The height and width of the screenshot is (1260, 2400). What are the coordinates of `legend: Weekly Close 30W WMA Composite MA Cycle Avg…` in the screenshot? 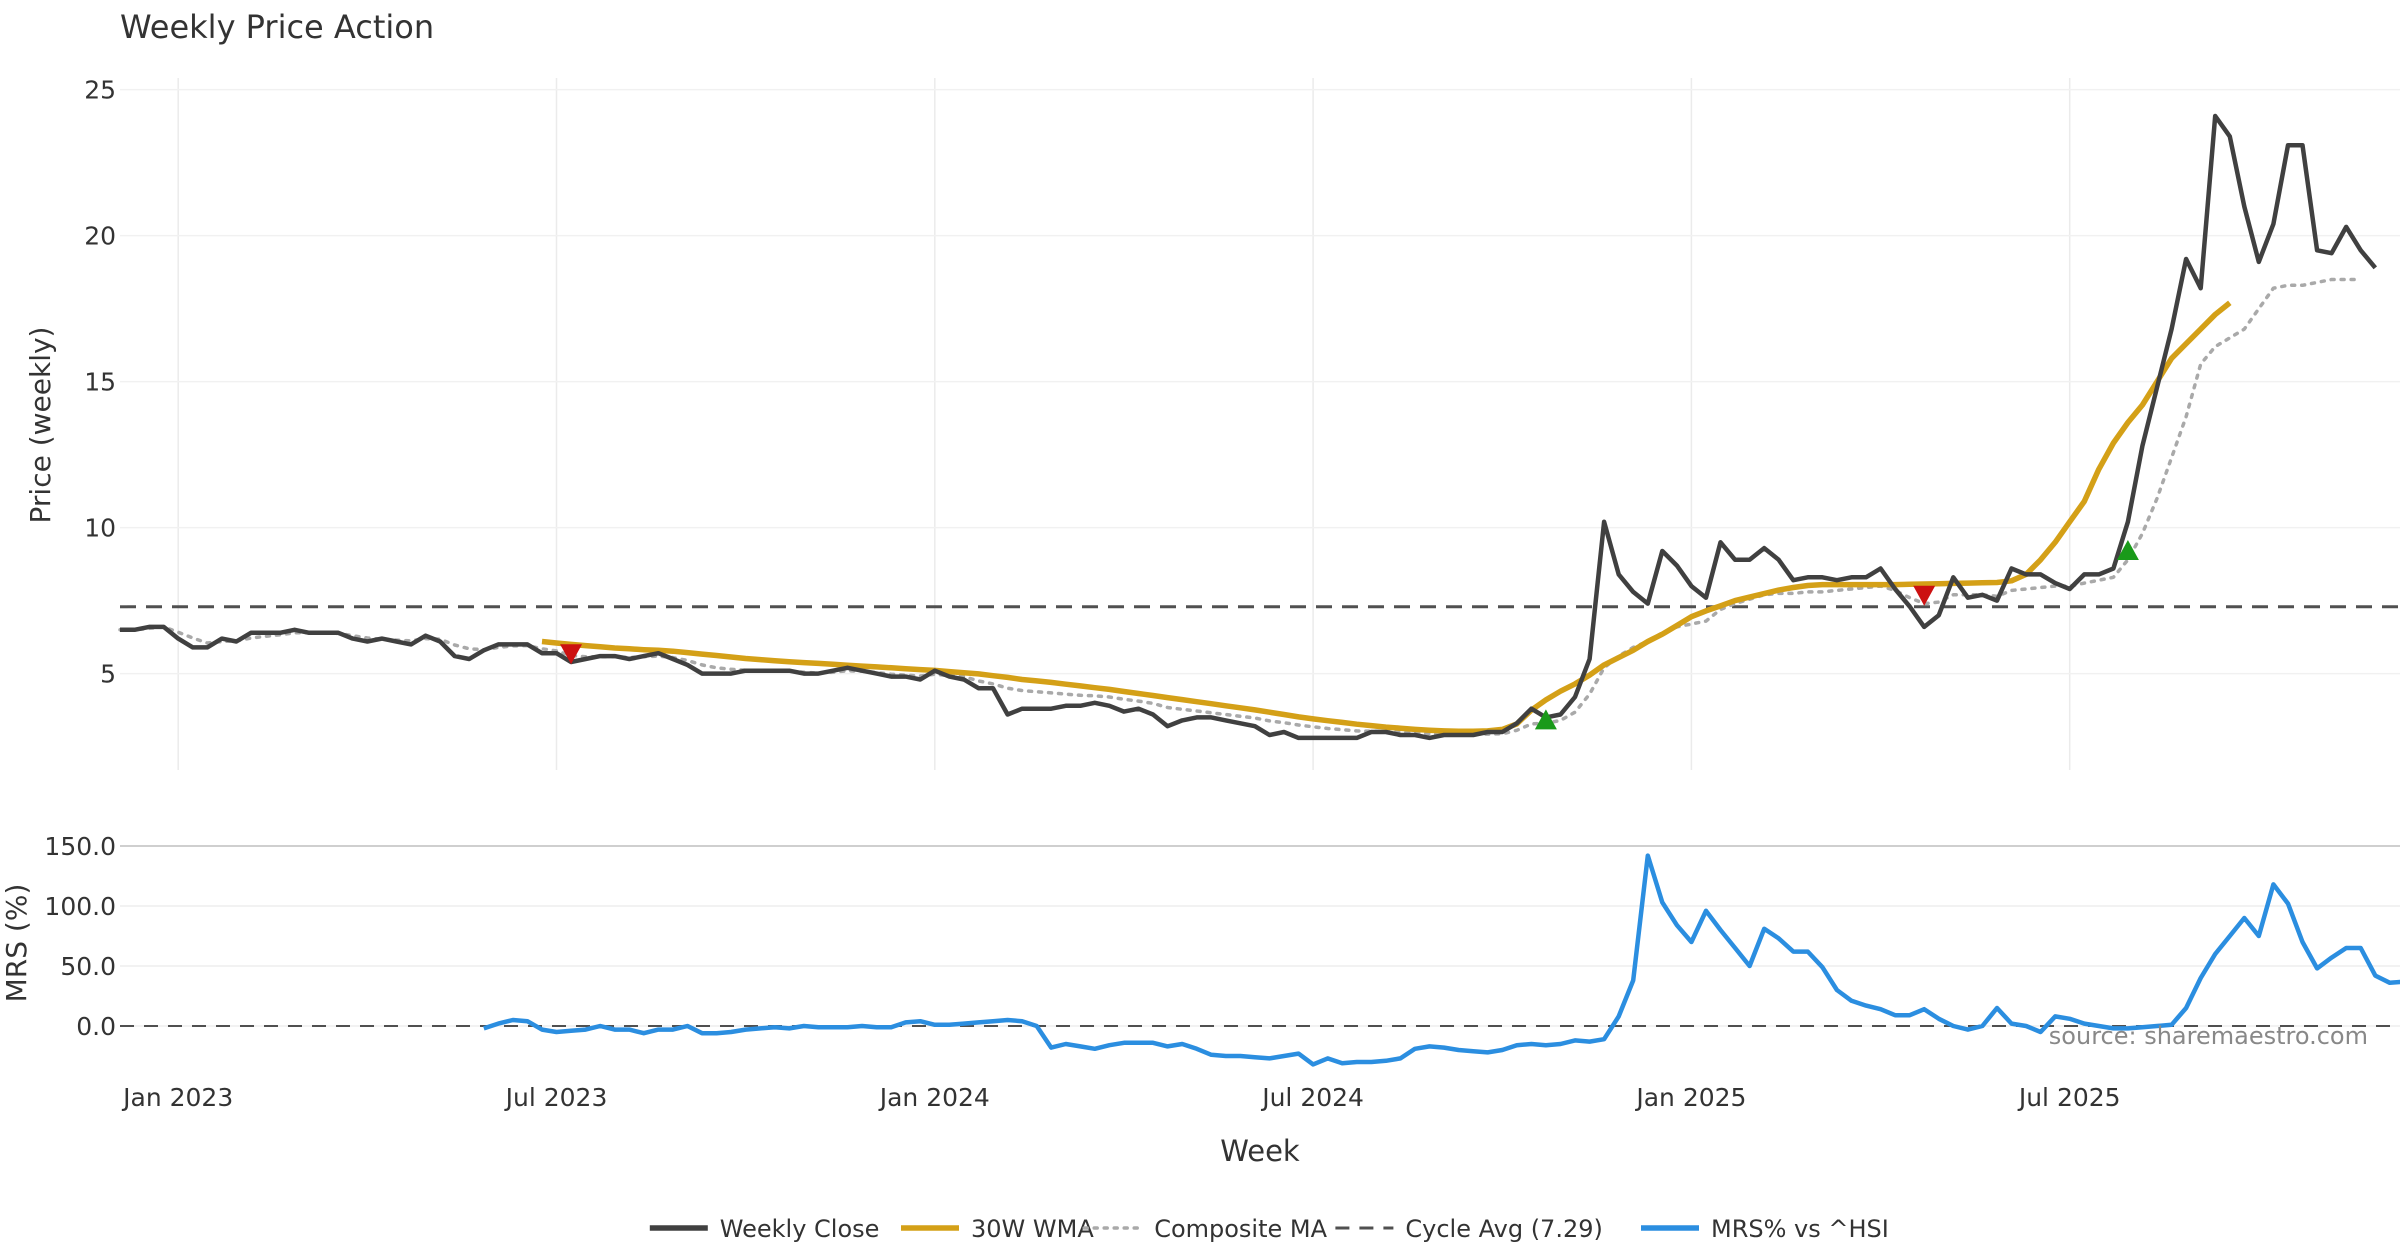 It's located at (1269, 1229).